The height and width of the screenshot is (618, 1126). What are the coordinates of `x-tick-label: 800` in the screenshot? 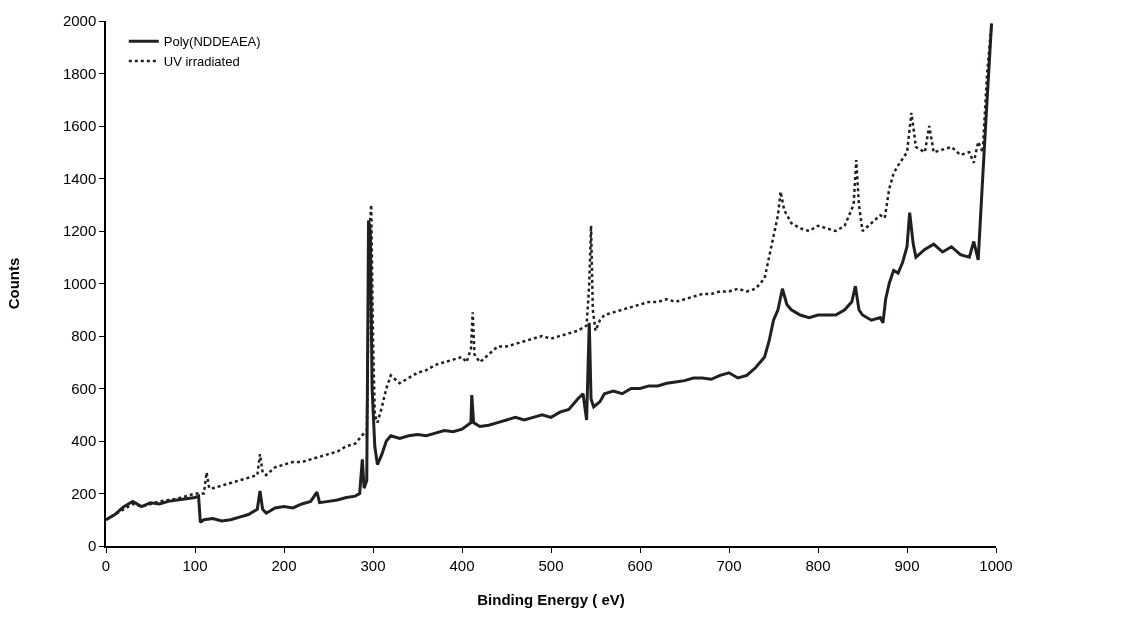 It's located at (818, 565).